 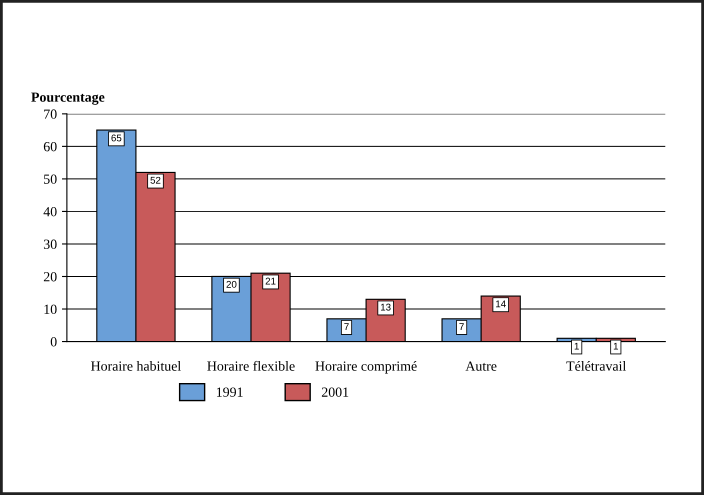 I want to click on data-label: 20, so click(x=231, y=284).